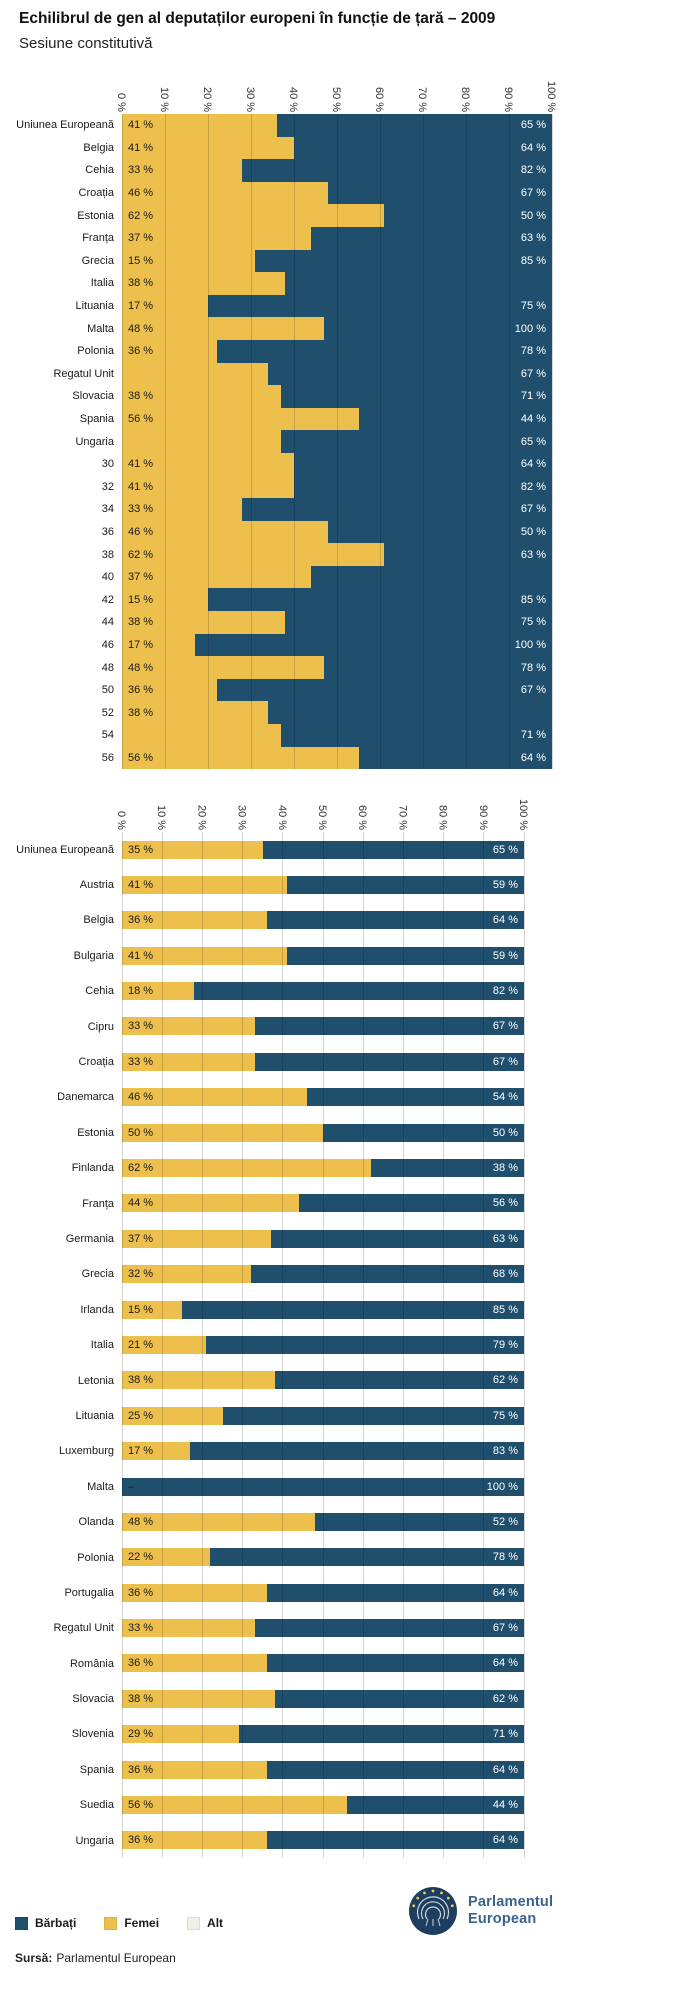  I want to click on country-row: Regatul Unit 33 % 67 %, so click(288, 1628).